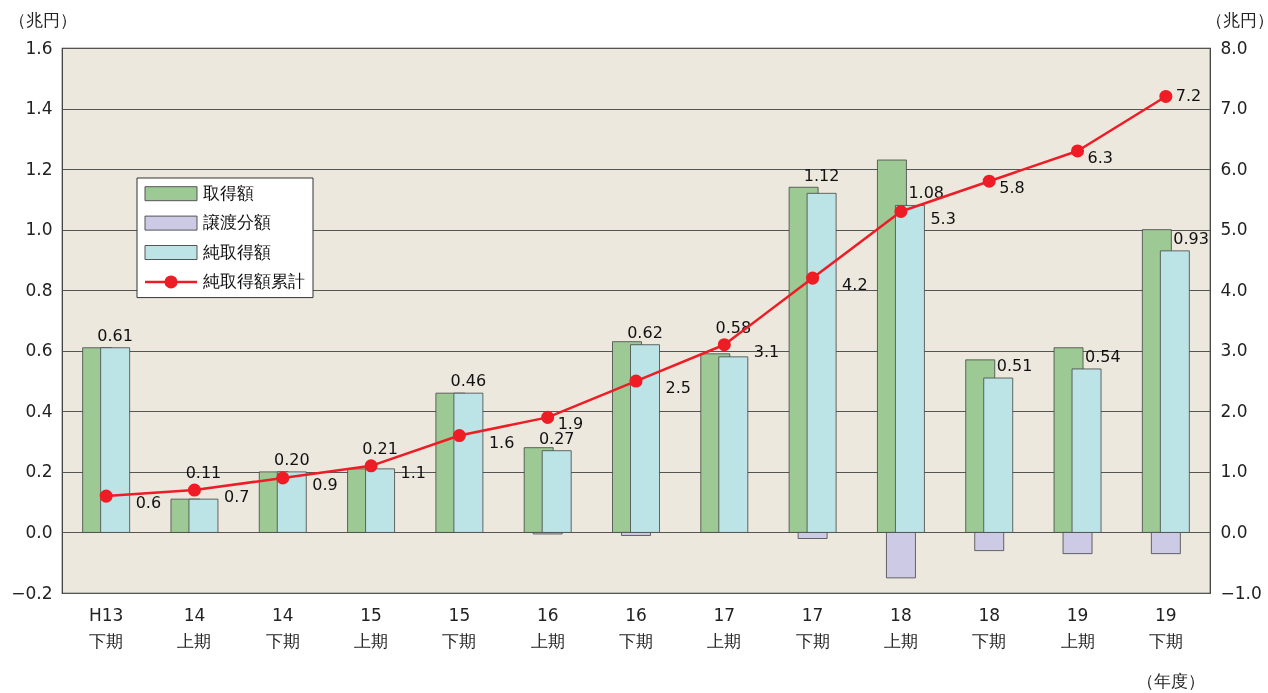 This screenshot has height=693, width=1268. I want to click on data-label: 0.6, so click(148, 503).